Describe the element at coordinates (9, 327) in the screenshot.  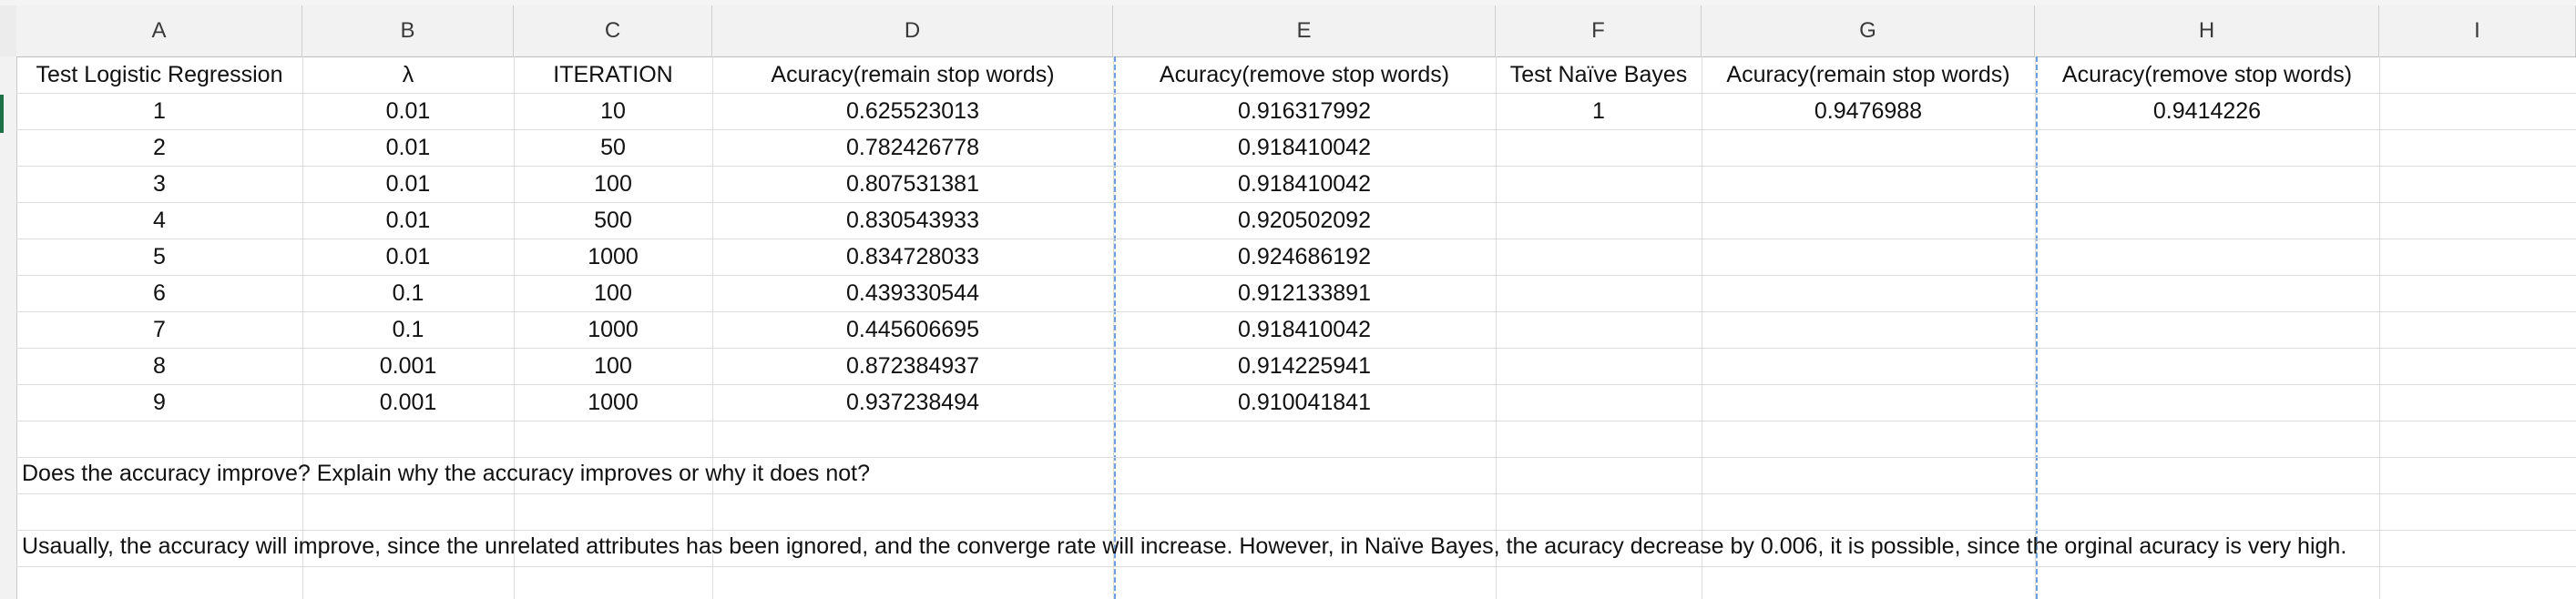
I see `row-header-gutter` at that location.